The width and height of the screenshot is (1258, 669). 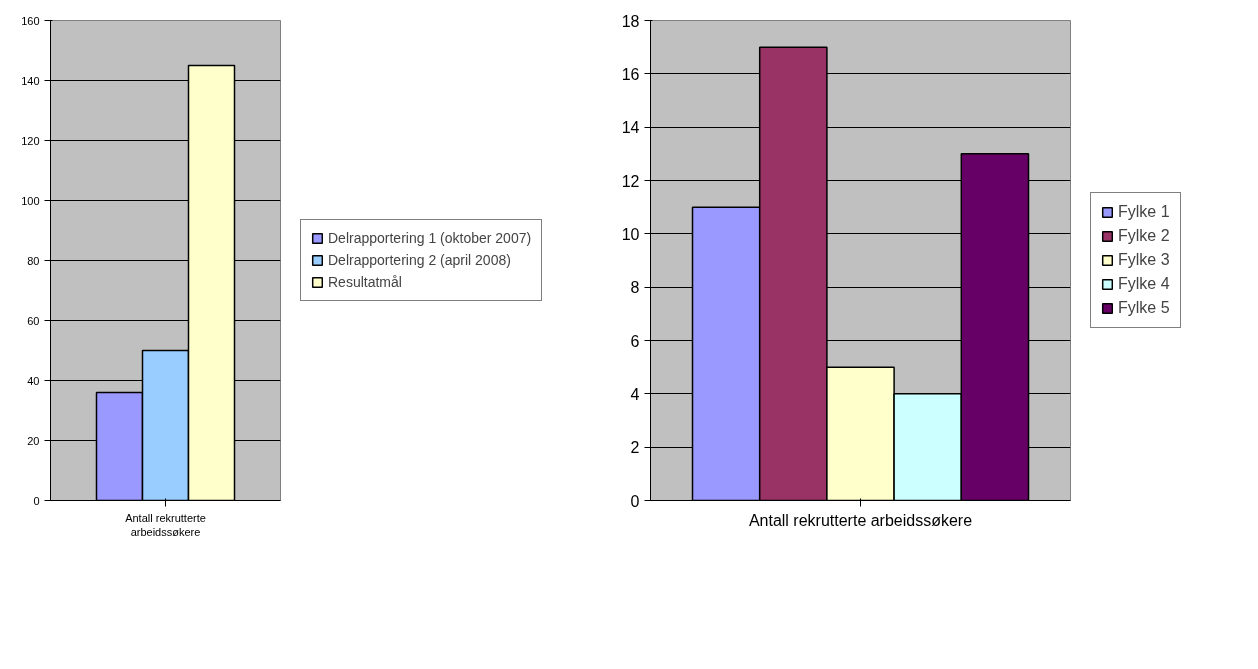 I want to click on y-tick-label: 6, so click(x=635, y=341).